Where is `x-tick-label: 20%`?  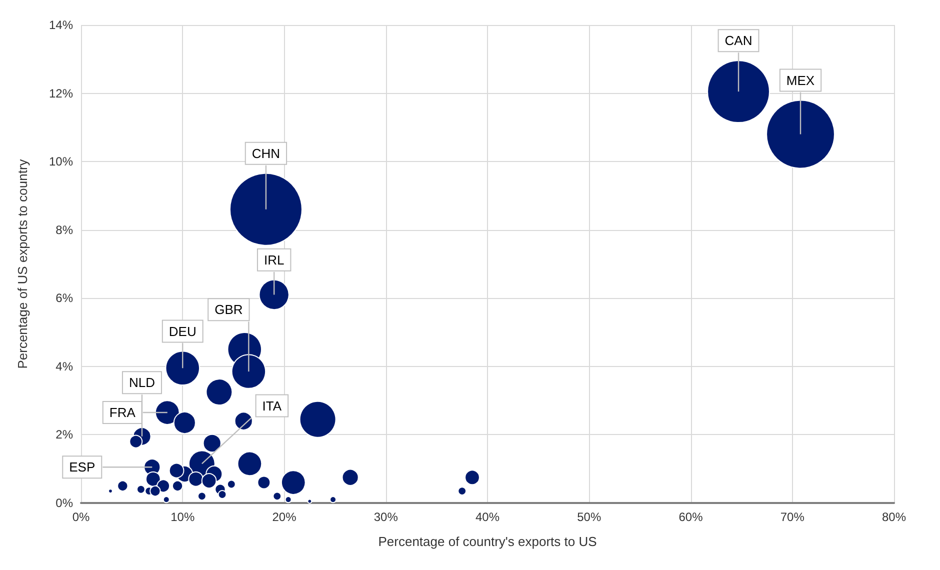 x-tick-label: 20% is located at coordinates (284, 517).